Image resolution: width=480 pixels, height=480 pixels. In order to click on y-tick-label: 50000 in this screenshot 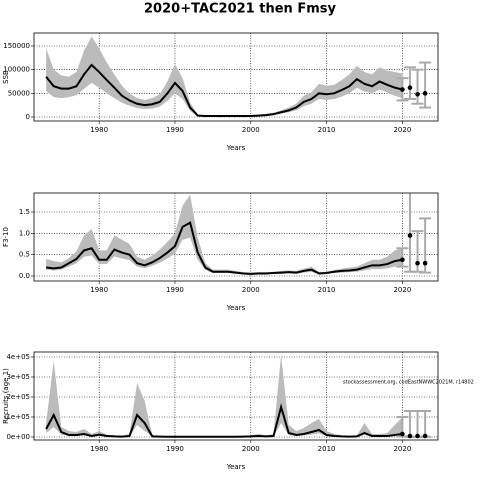, I will do `click(19, 93)`.